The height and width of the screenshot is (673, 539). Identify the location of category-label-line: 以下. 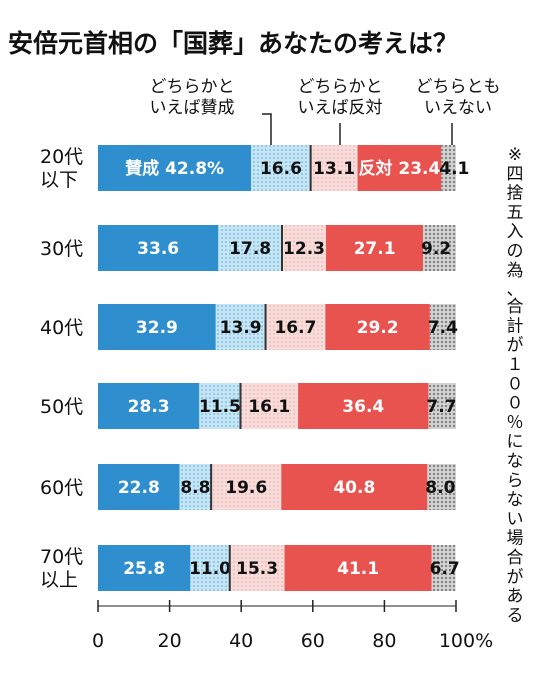
(59, 180).